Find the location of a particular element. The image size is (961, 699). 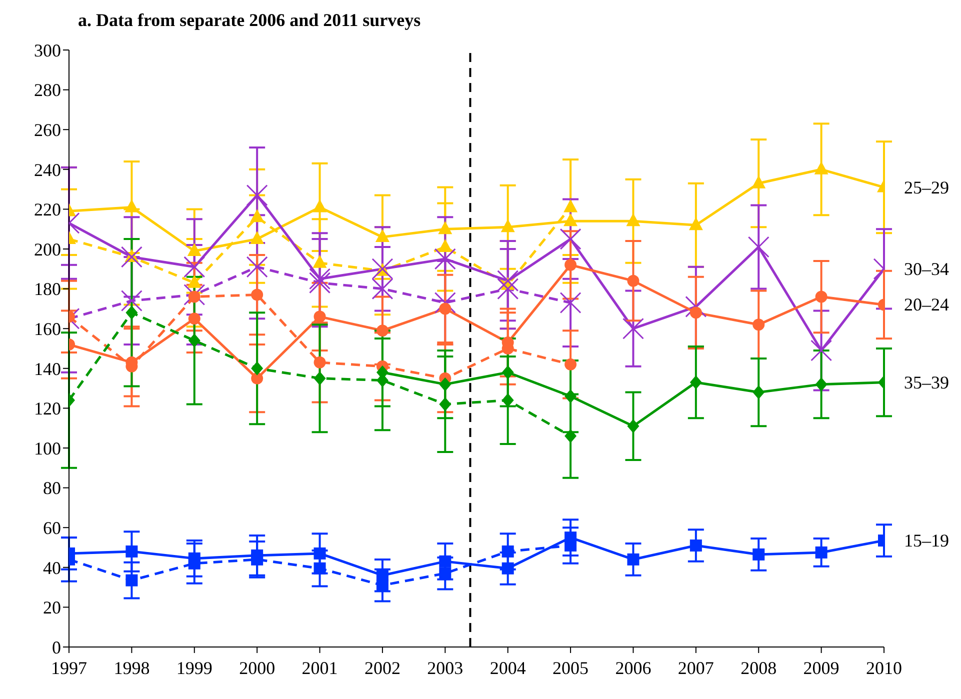

x-tick-label: 1999 is located at coordinates (194, 668).